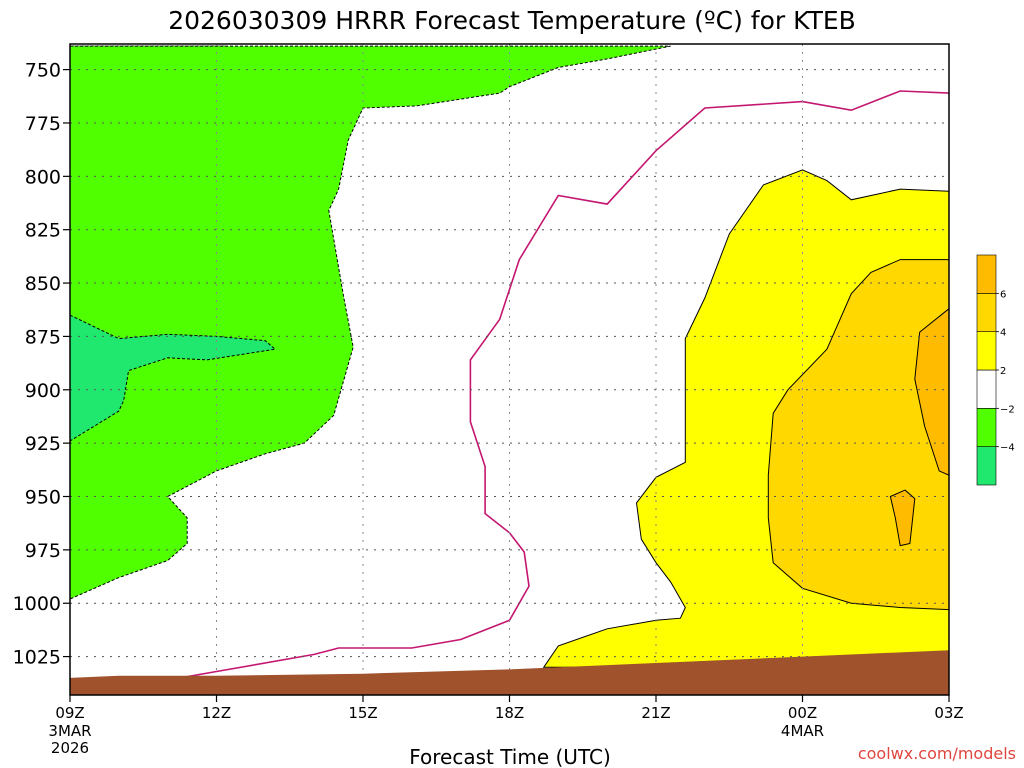 This screenshot has height=768, width=1024. Describe the element at coordinates (37, 604) in the screenshot. I see `y-tick-label: 1000` at that location.